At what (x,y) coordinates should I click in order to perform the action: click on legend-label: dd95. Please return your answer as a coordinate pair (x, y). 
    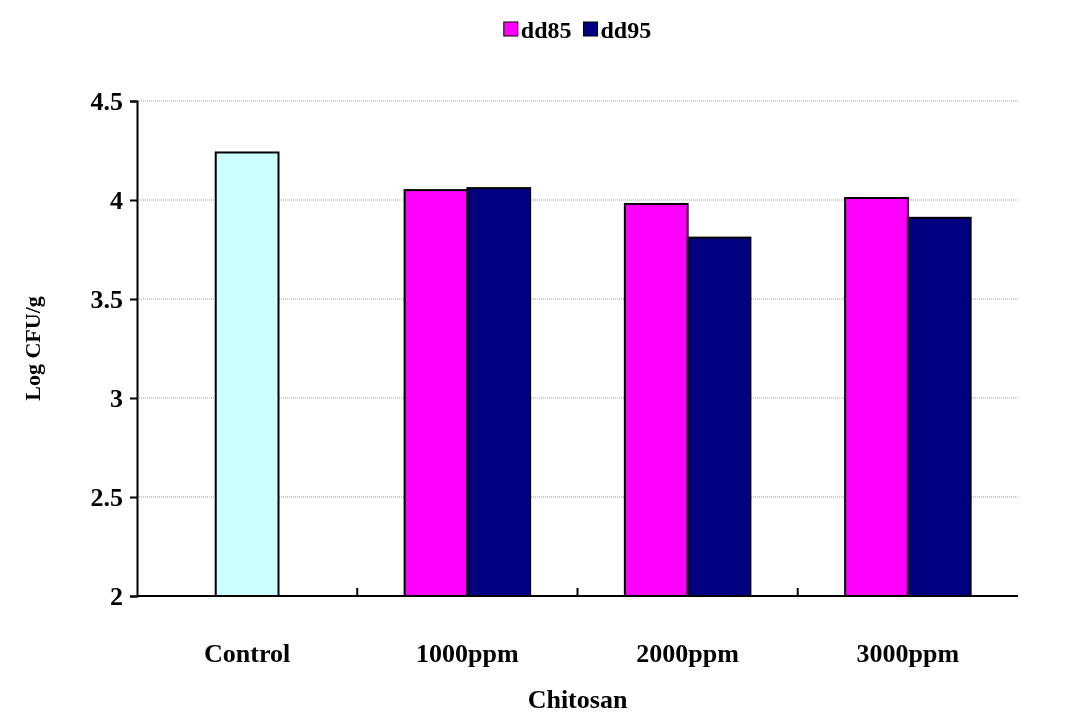
    Looking at the image, I should click on (626, 30).